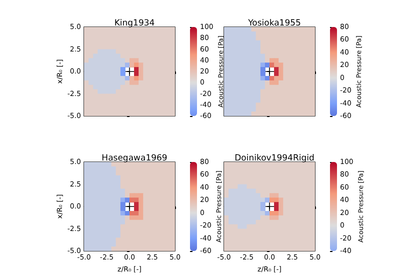 This screenshot has width=400, height=280. Describe the element at coordinates (274, 159) in the screenshot. I see `chart-title: Doinikov1994Rigid` at that location.